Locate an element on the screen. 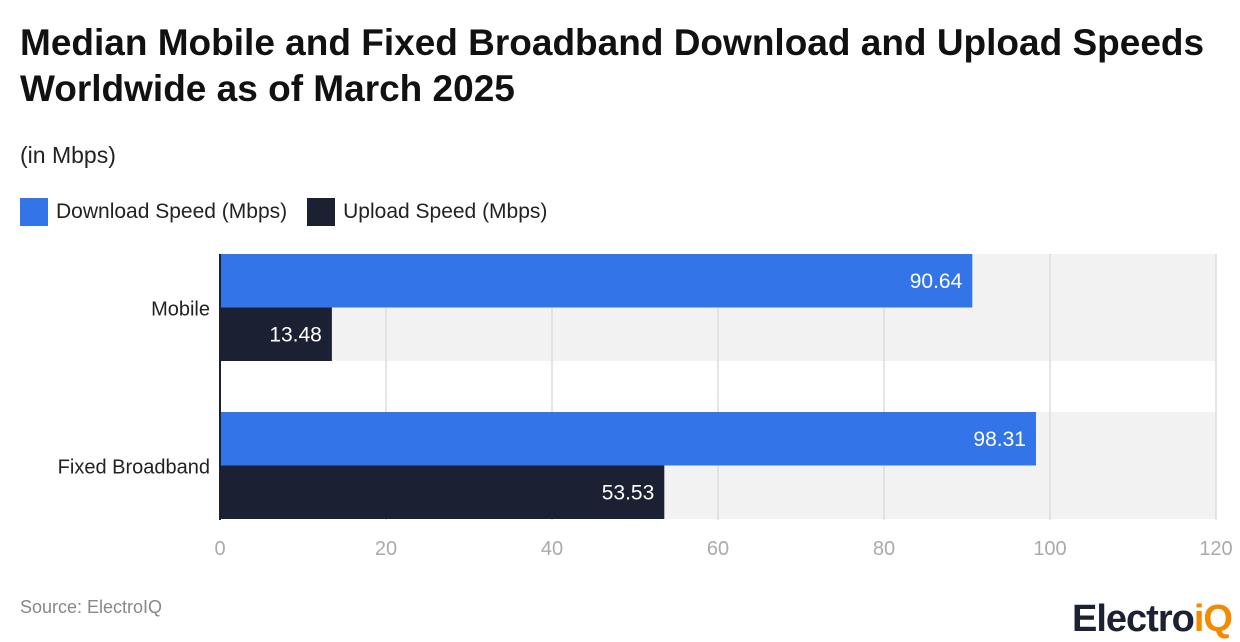  legend-label-upload: Upload Speed (Mbps) is located at coordinates (445, 211).